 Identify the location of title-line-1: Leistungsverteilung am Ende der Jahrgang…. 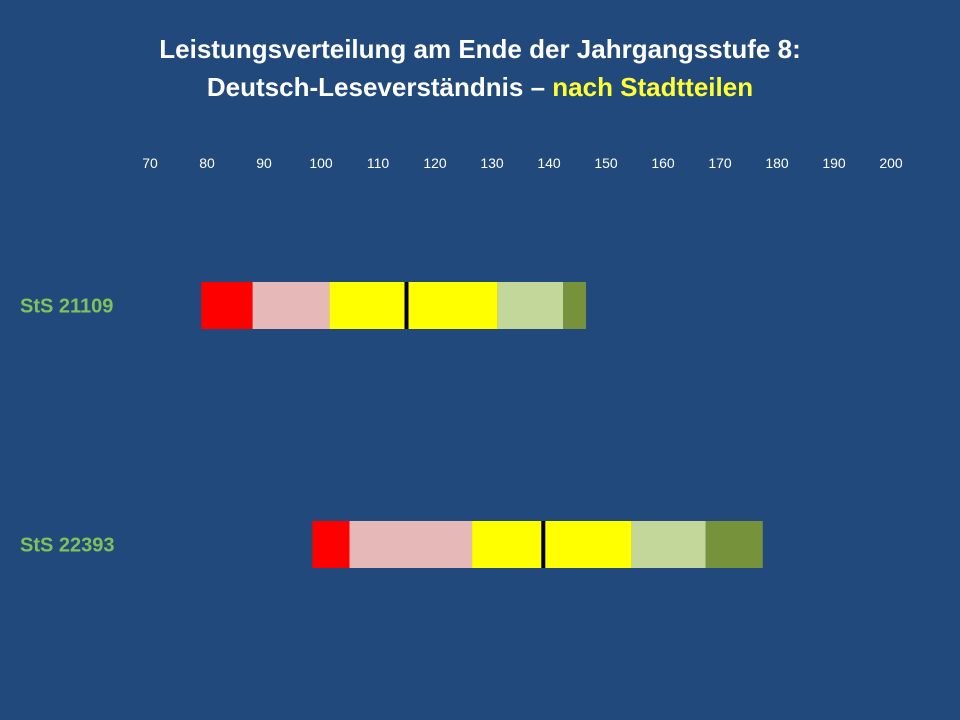
(480, 49).